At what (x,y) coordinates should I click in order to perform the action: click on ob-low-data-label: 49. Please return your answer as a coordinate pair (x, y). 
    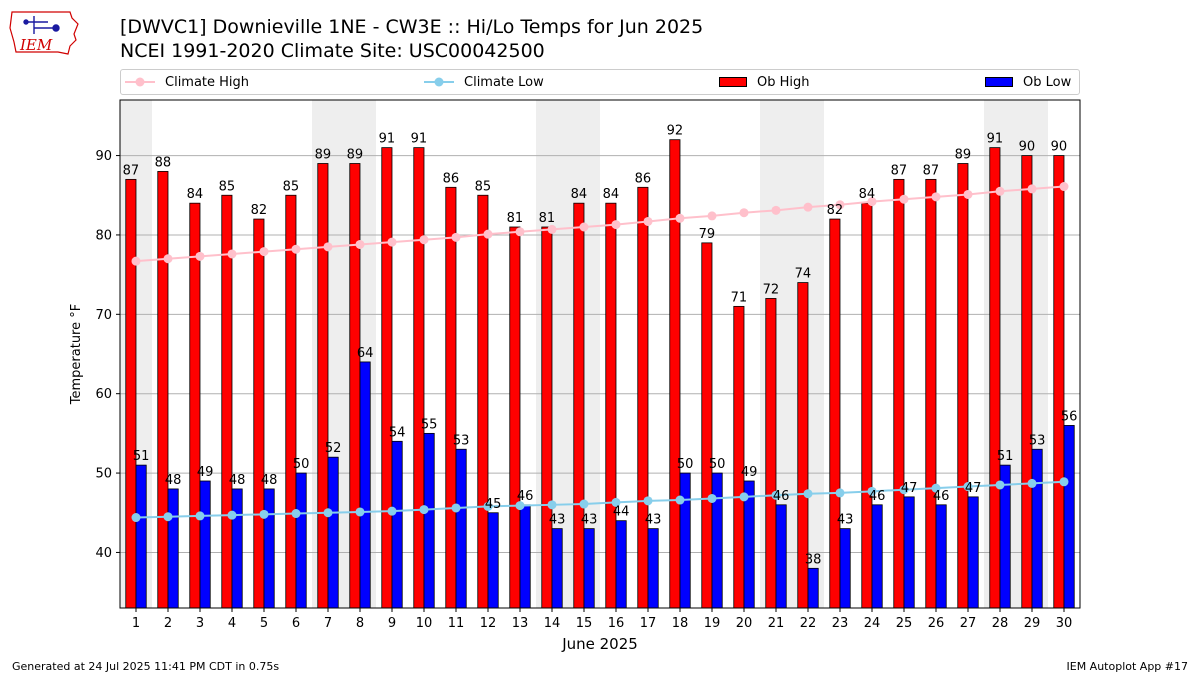
    Looking at the image, I should click on (205, 472).